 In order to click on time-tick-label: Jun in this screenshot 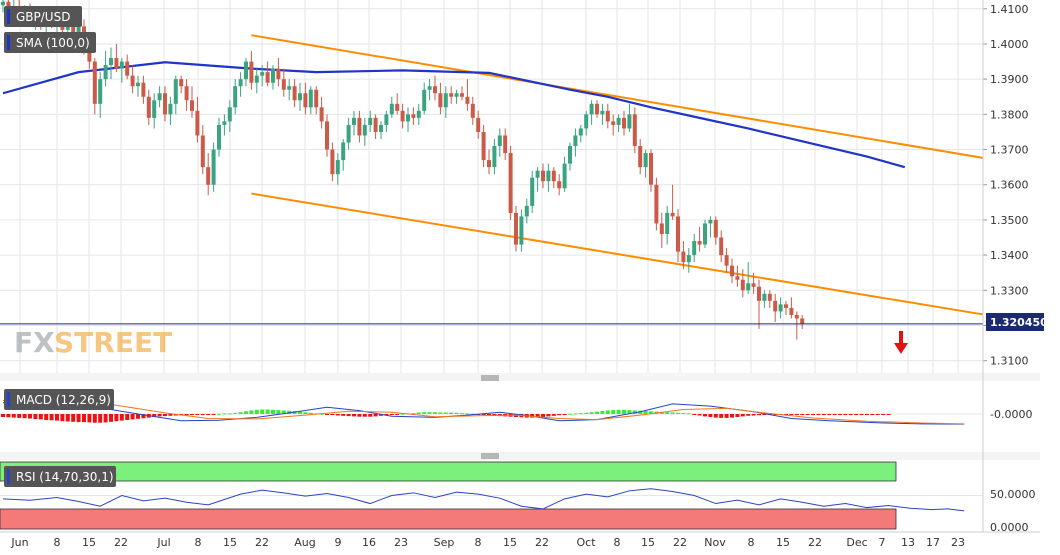, I will do `click(19, 542)`.